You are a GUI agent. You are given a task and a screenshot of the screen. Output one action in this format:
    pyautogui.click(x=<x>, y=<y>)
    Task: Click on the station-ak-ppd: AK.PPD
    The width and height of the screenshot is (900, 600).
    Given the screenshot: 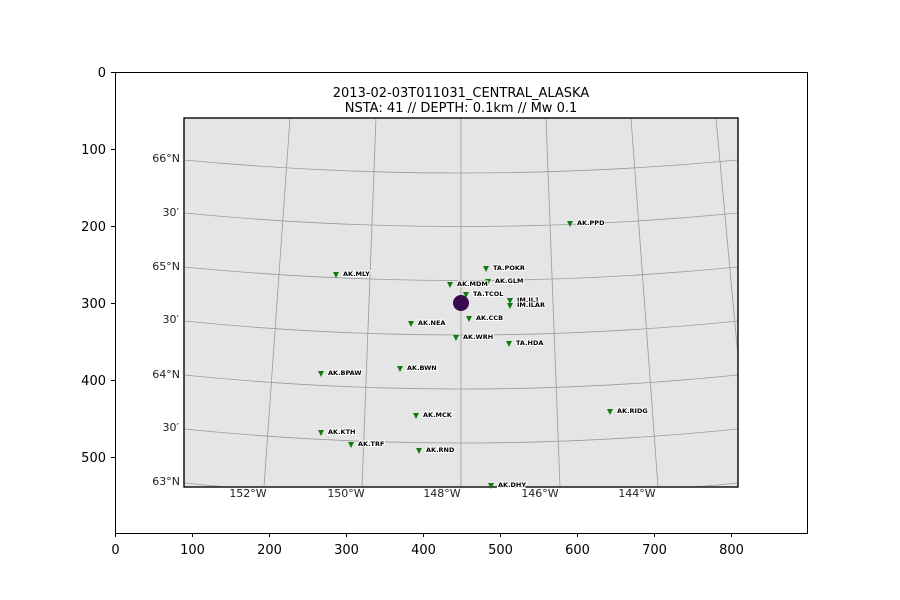 What is the action you would take?
    pyautogui.click(x=586, y=223)
    